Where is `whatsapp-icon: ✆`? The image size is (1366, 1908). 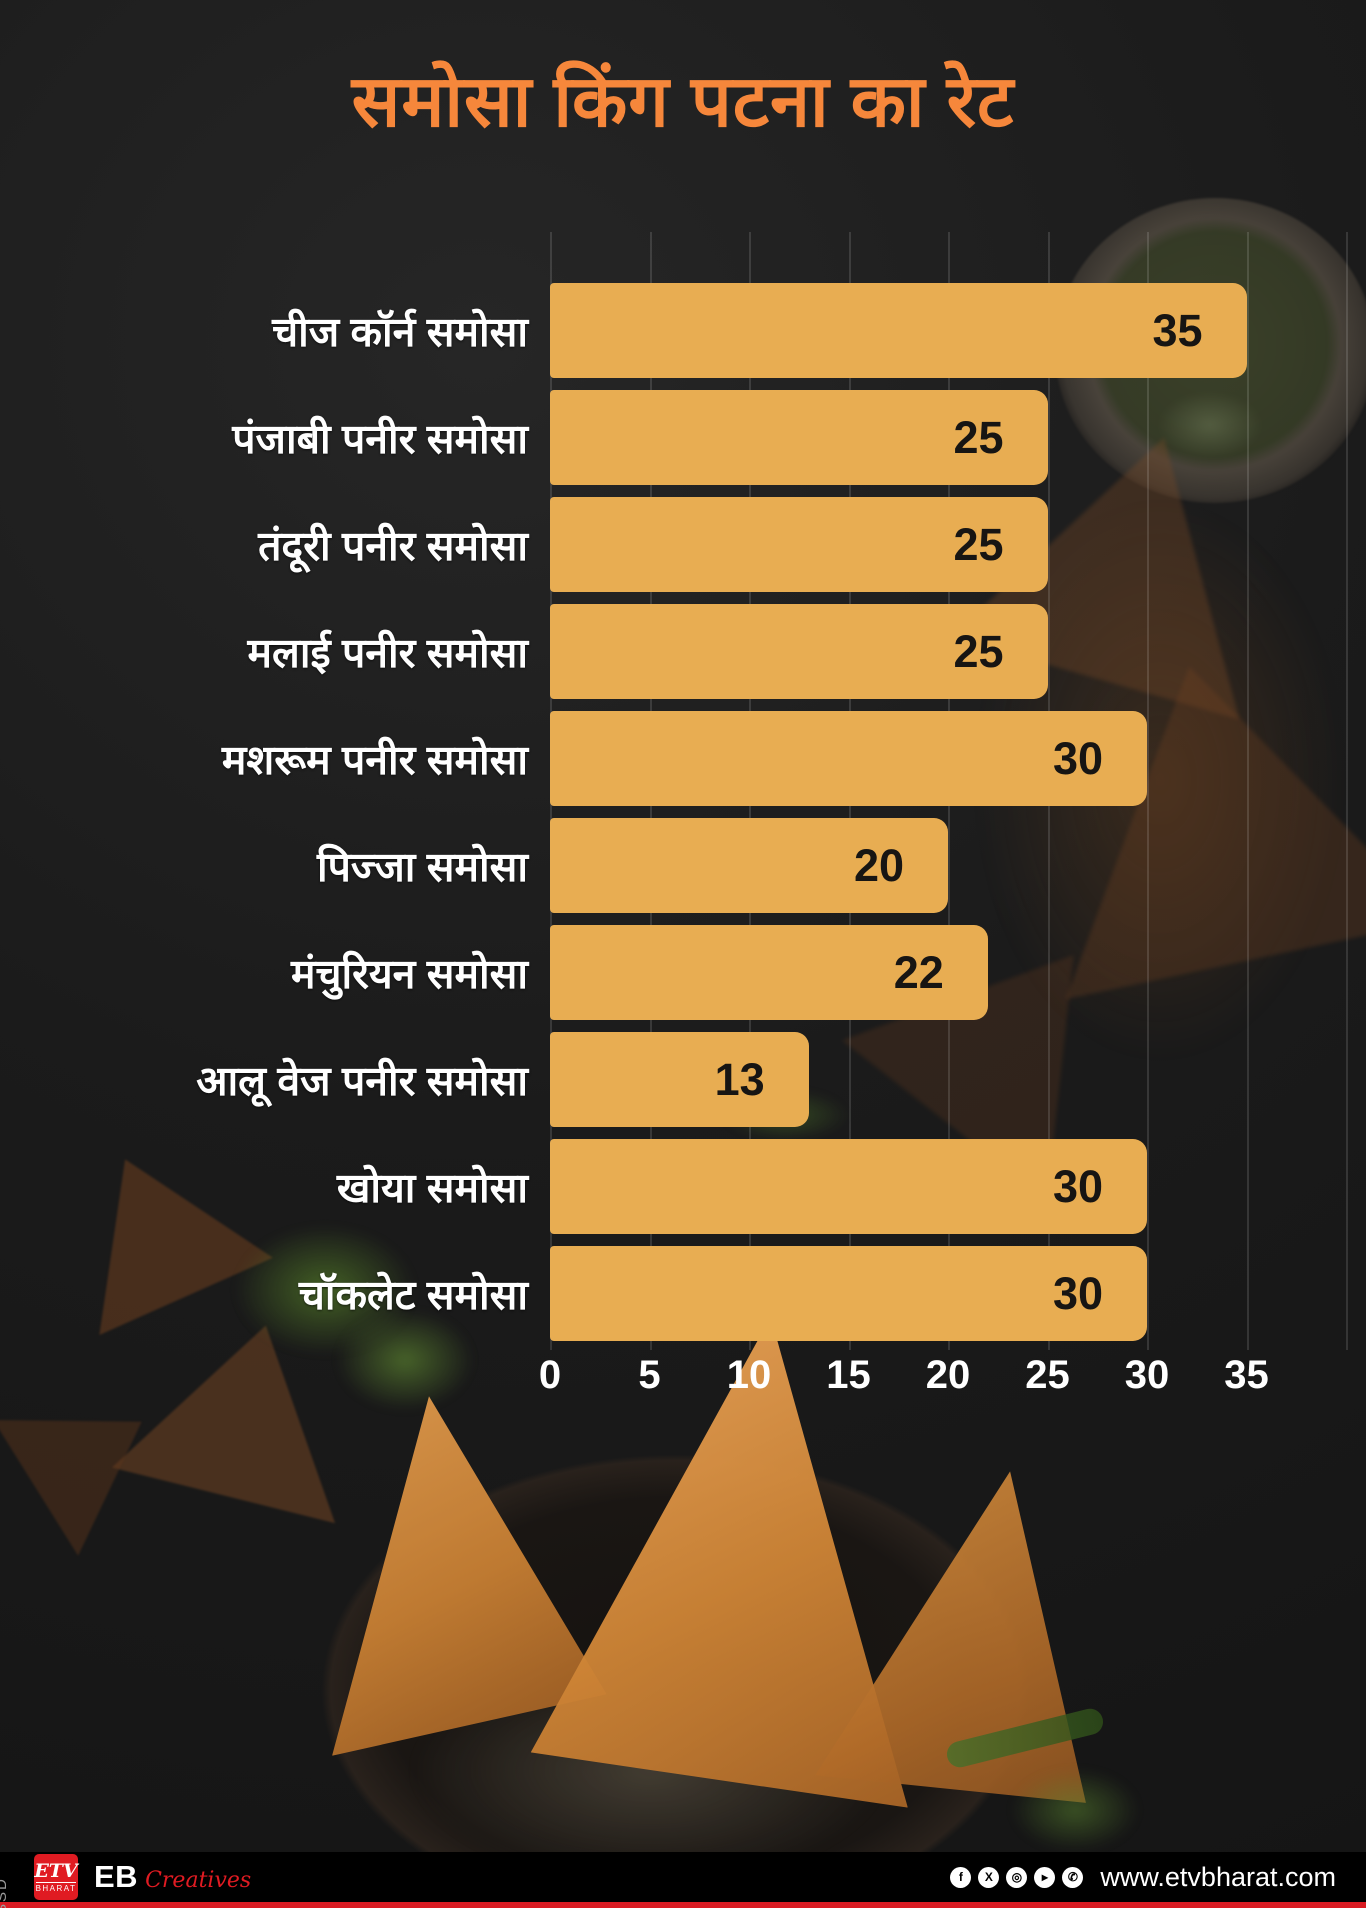 whatsapp-icon: ✆ is located at coordinates (1073, 1877).